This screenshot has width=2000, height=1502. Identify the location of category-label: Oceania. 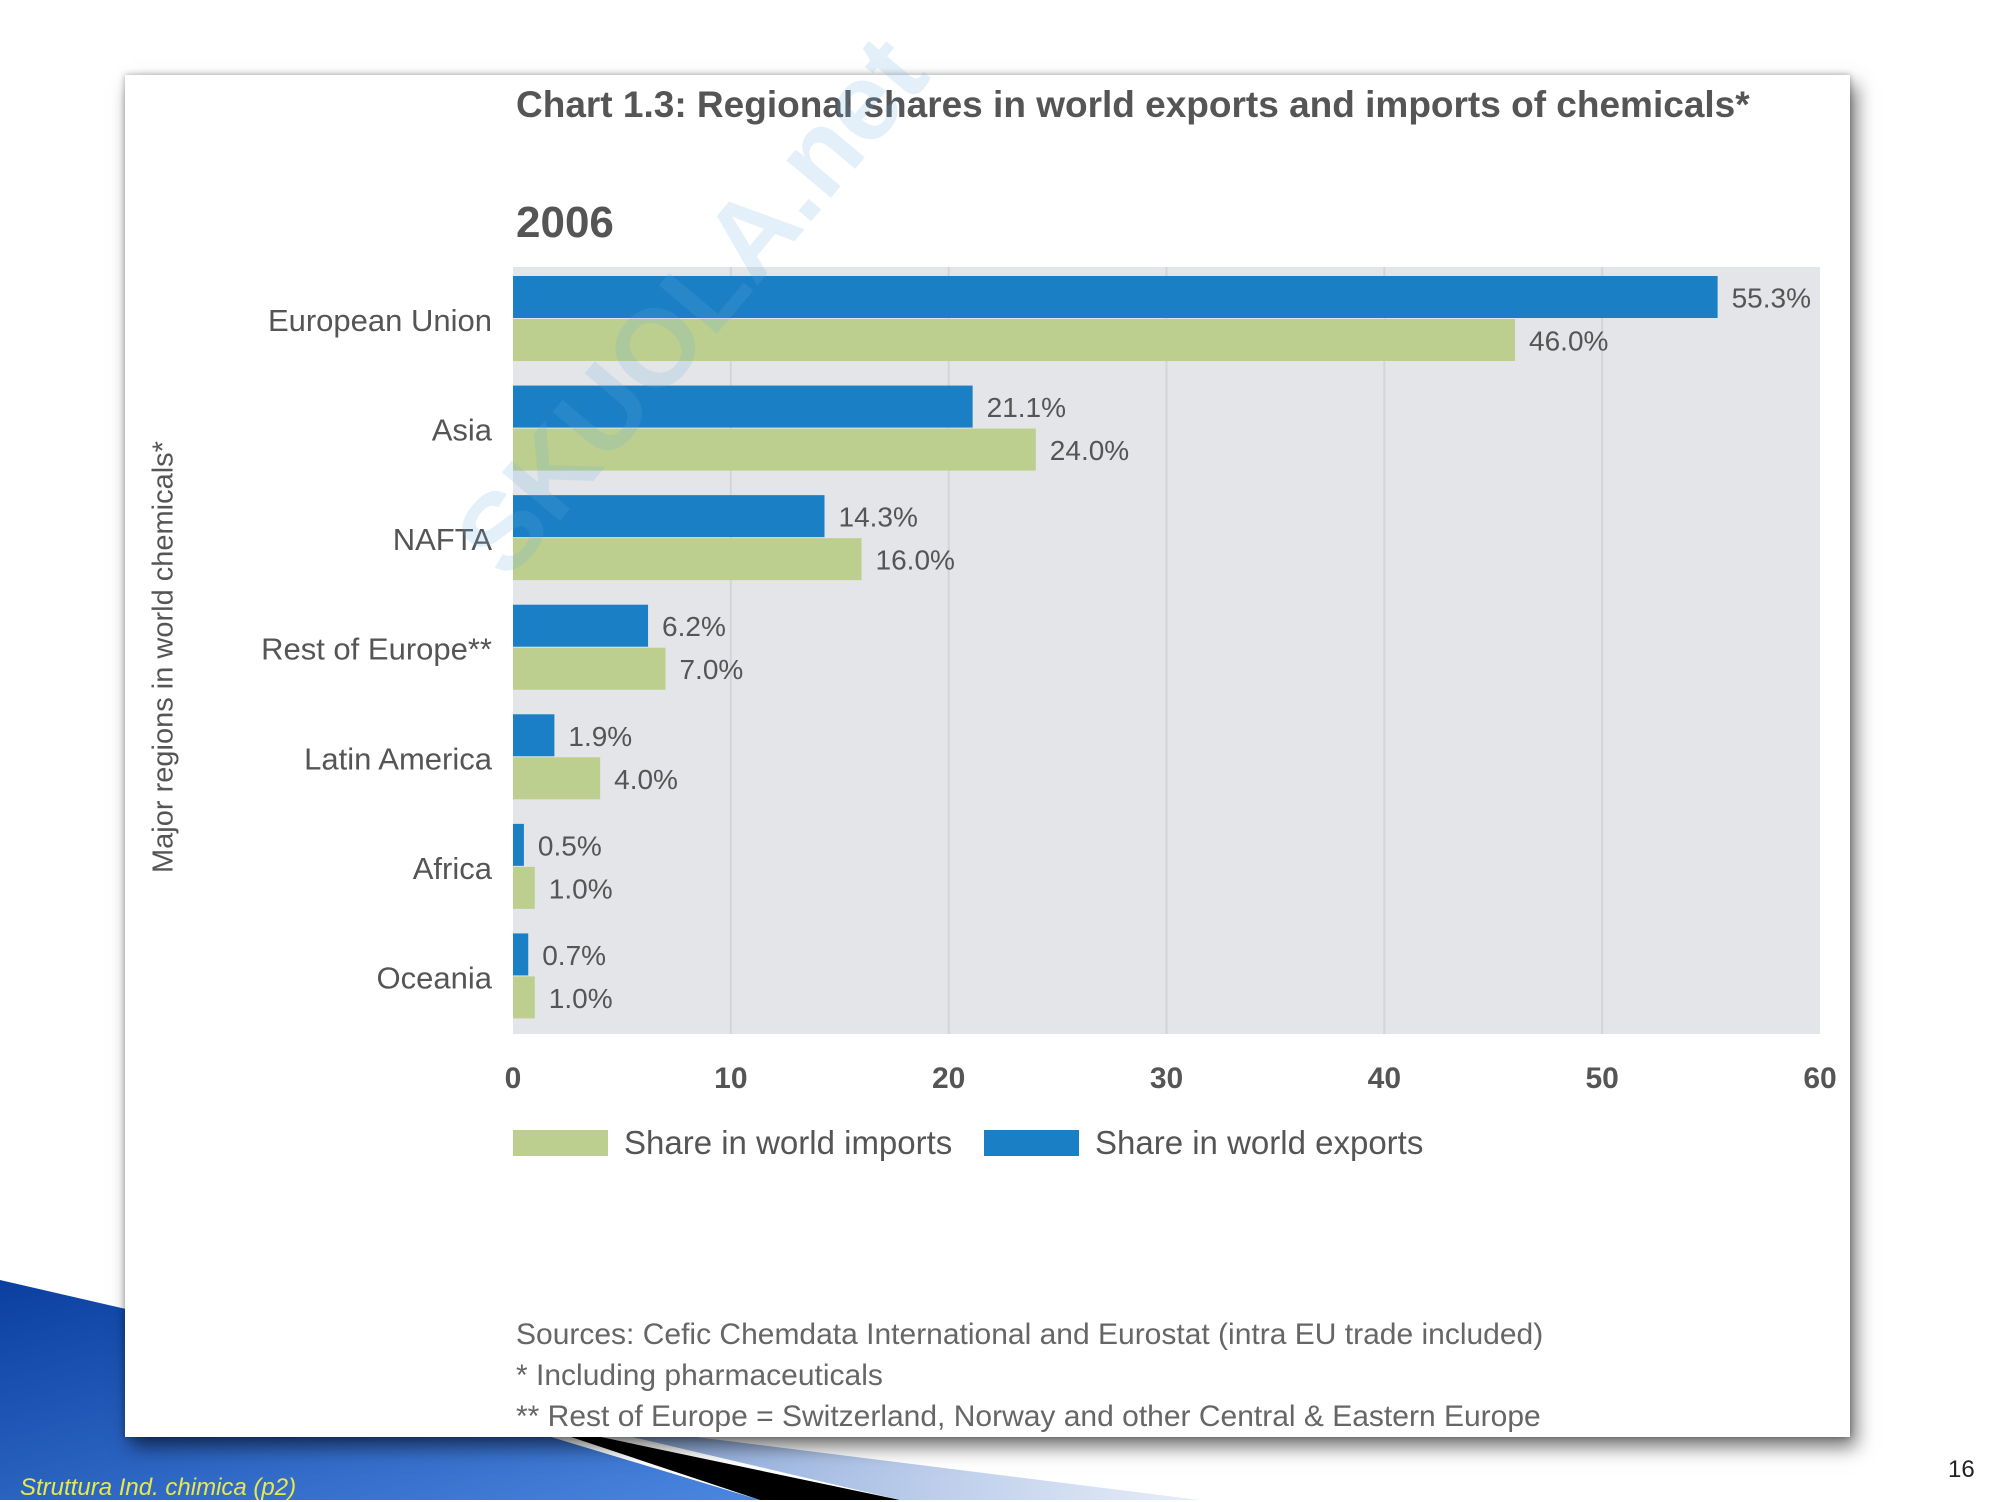
(435, 977).